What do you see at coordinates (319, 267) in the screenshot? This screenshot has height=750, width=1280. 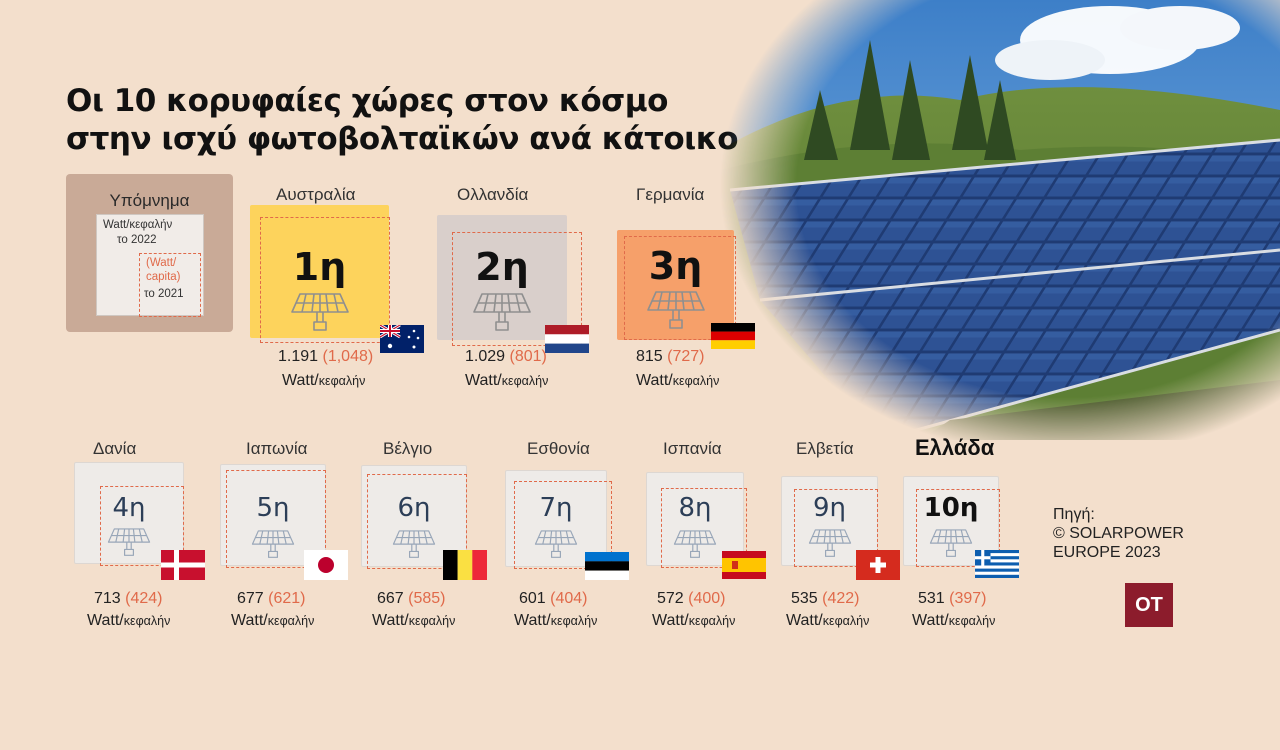 I see `rank-label: 1η` at bounding box center [319, 267].